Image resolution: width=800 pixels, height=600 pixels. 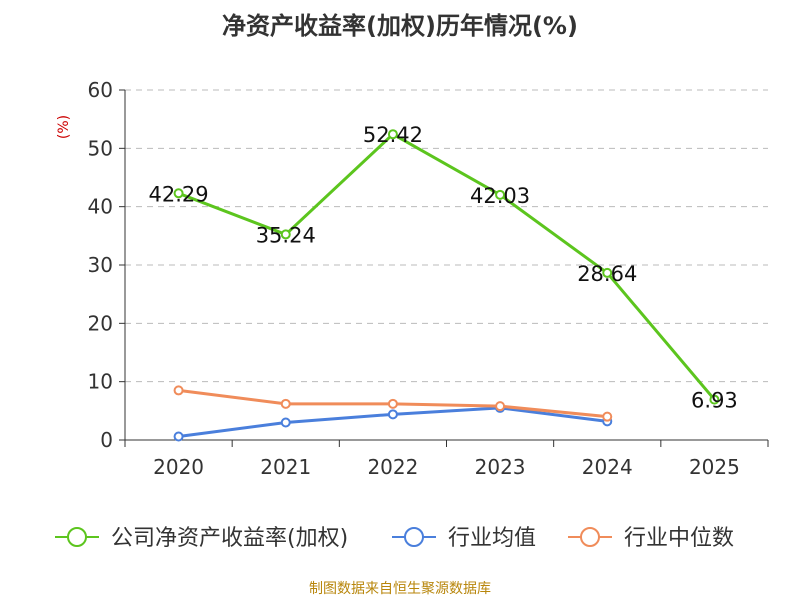 I want to click on legend: 公司净资产收益率(加权) 行业均值 行业中位数, so click(x=394, y=538).